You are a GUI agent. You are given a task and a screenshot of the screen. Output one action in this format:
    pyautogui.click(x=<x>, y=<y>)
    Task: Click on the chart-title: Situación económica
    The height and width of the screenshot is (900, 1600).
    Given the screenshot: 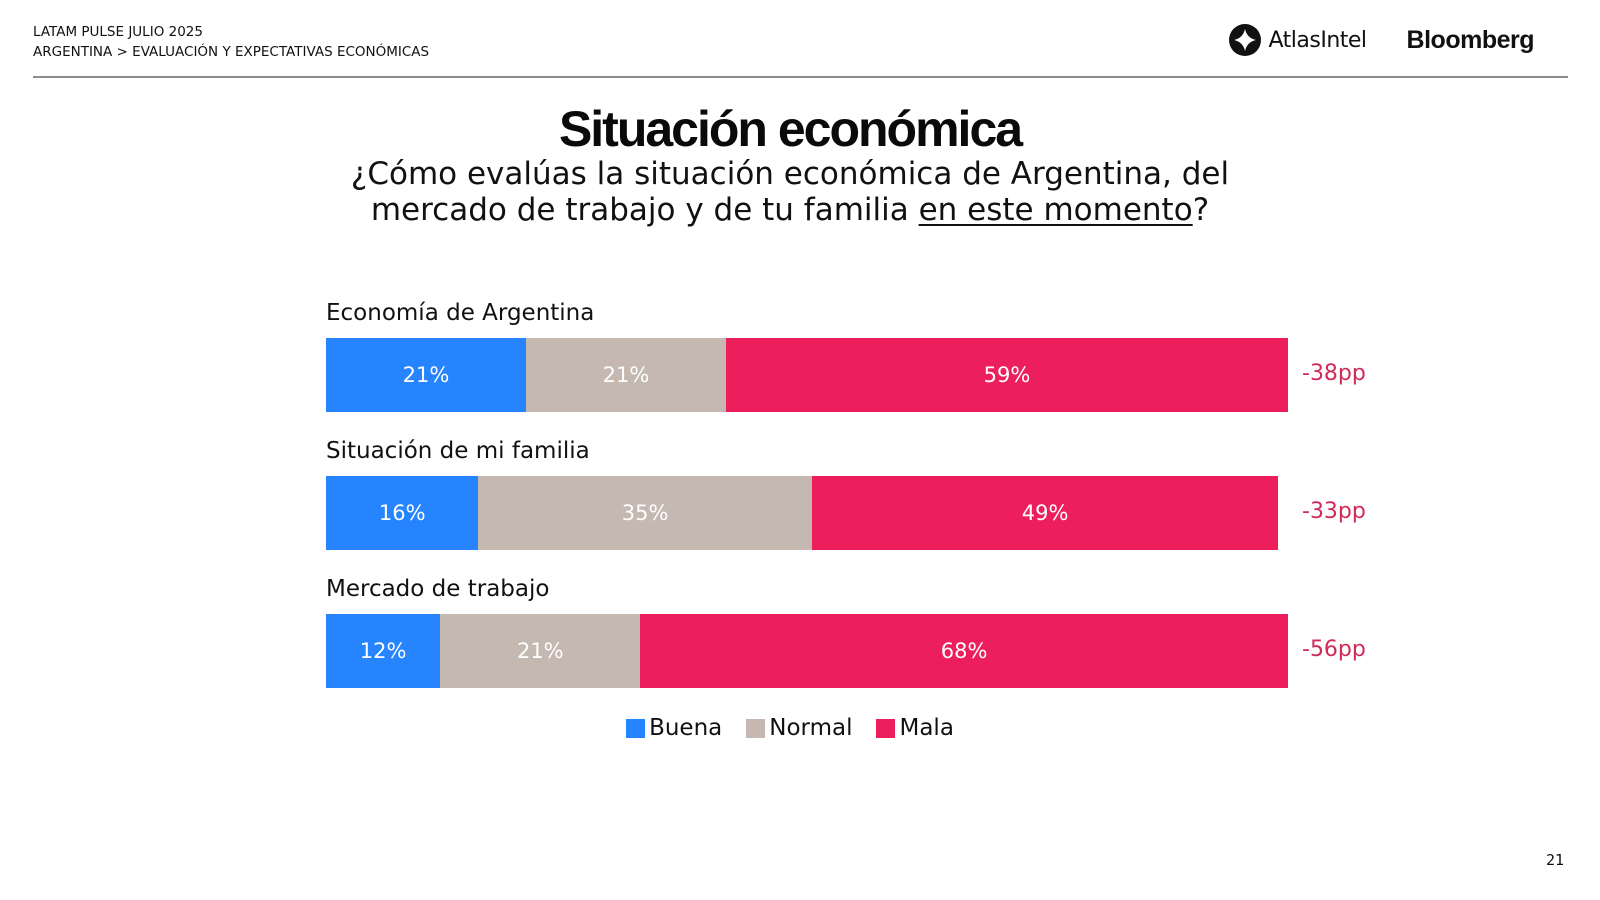 What is the action you would take?
    pyautogui.click(x=790, y=129)
    